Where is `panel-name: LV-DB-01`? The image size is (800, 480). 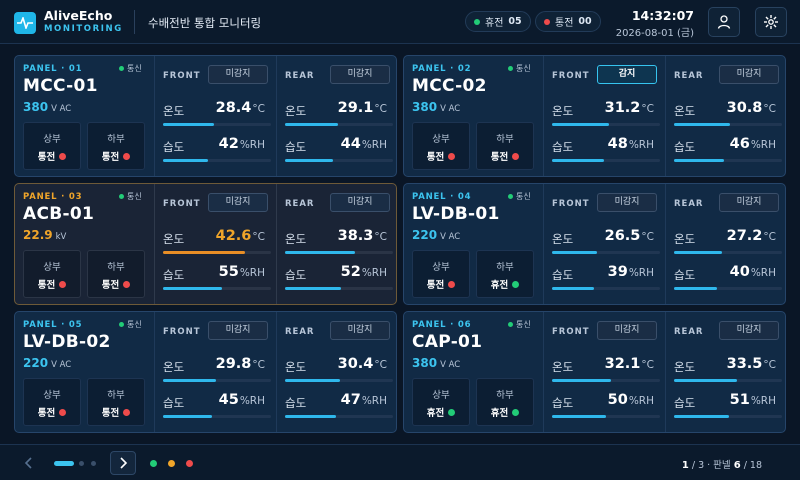
panel-name: LV-DB-01 is located at coordinates (456, 214).